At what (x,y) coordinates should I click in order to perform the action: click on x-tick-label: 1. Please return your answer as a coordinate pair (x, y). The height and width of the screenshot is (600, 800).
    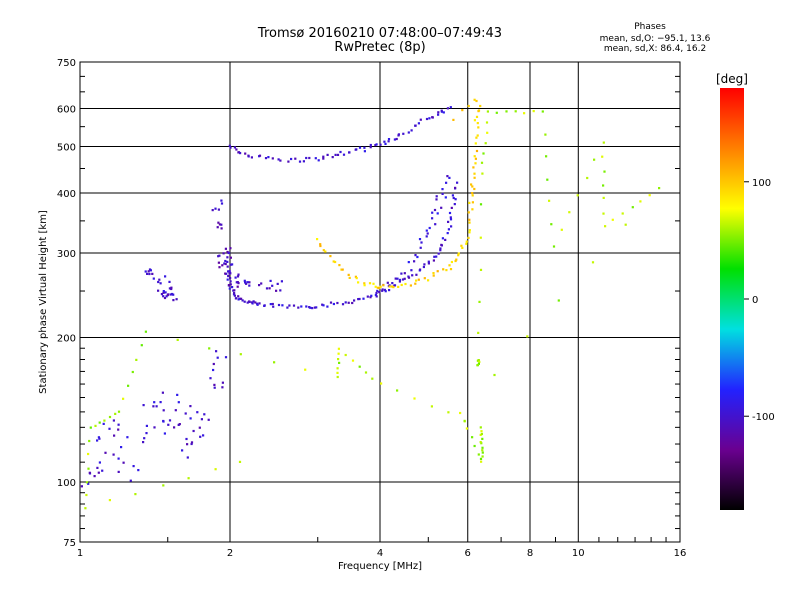
    Looking at the image, I should click on (80, 553).